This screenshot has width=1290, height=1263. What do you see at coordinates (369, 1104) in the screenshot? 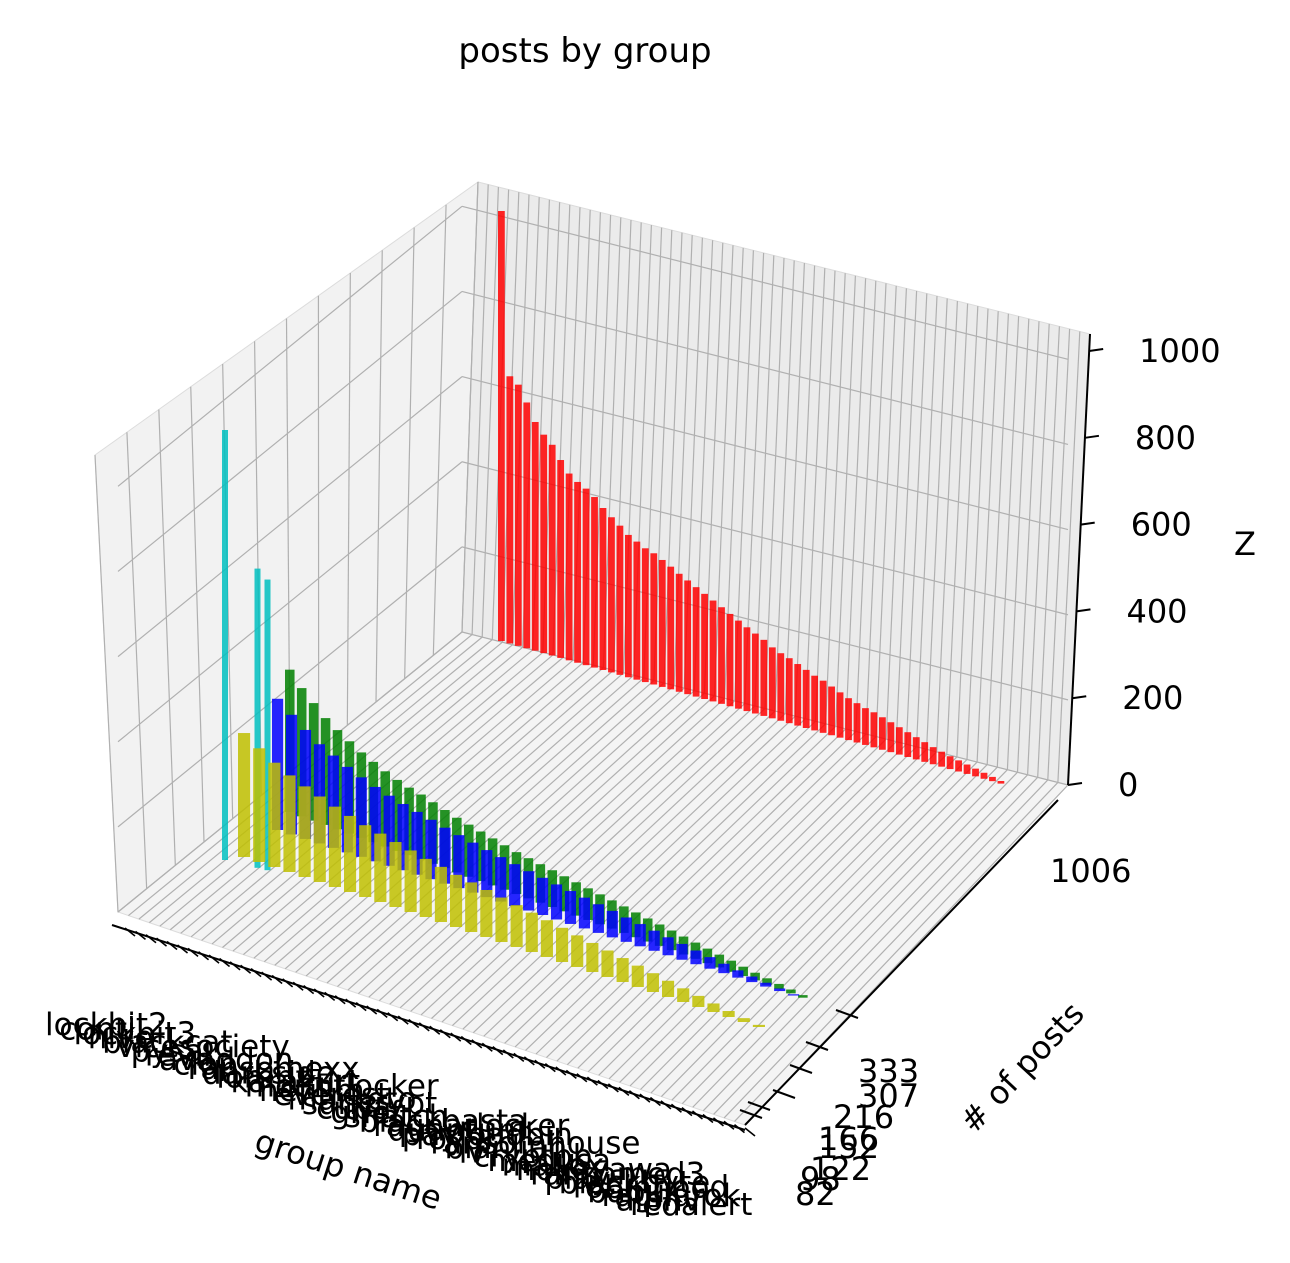
I see `x-tick-label: suncrypt` at bounding box center [369, 1104].